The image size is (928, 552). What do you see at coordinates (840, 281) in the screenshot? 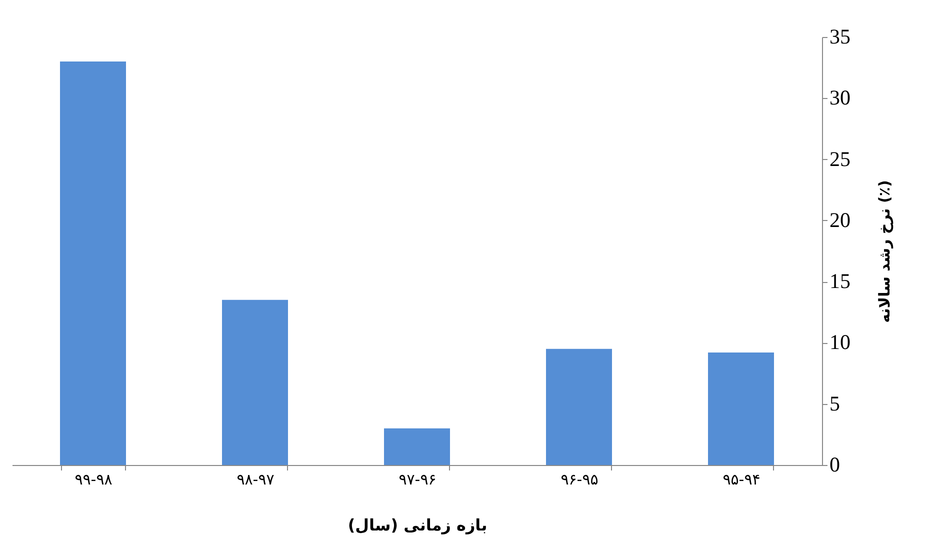
I see `y-tick-label: 15` at bounding box center [840, 281].